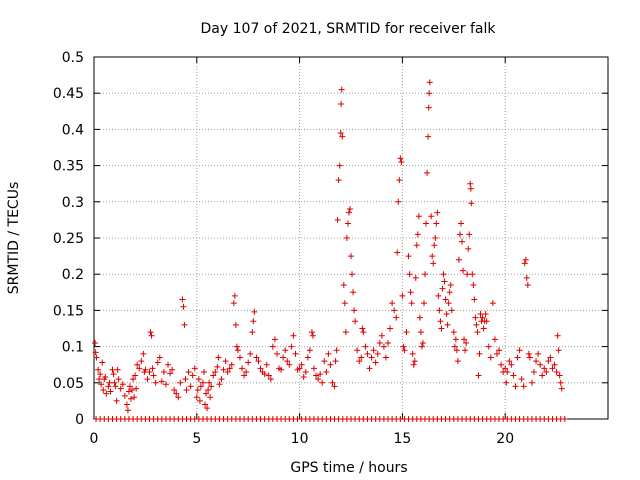  Describe the element at coordinates (73, 203) in the screenshot. I see `y-tick-label: 0.3` at that location.